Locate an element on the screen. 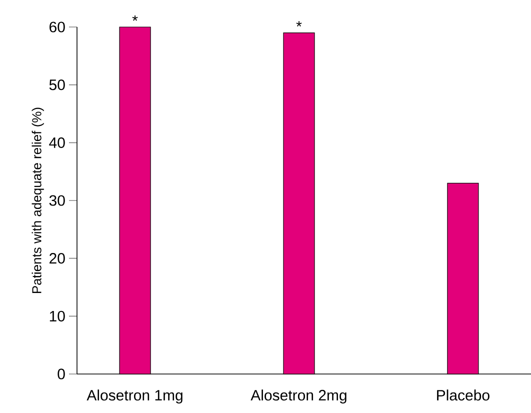  x-tick-label: Placebo is located at coordinates (463, 395).